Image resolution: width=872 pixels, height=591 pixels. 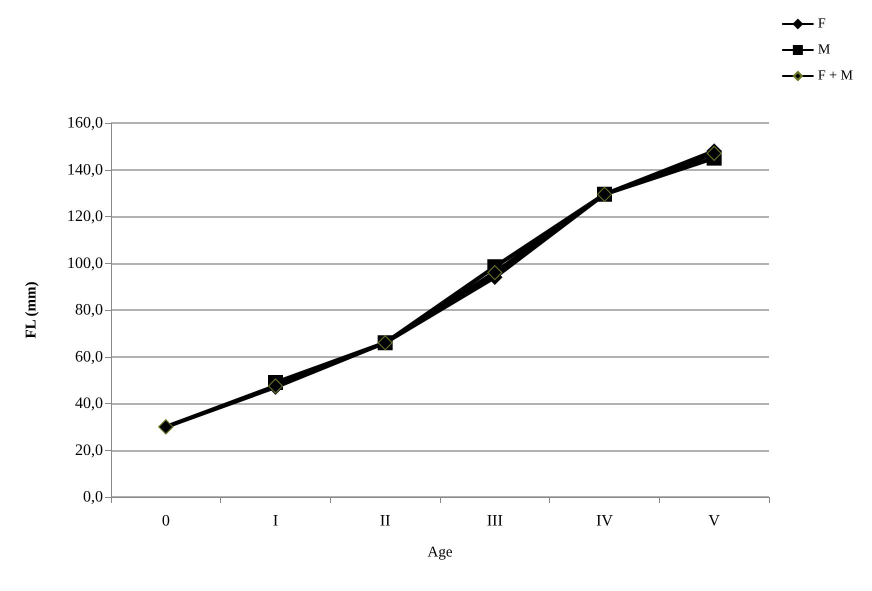 I want to click on legend-label: M, so click(x=824, y=50).